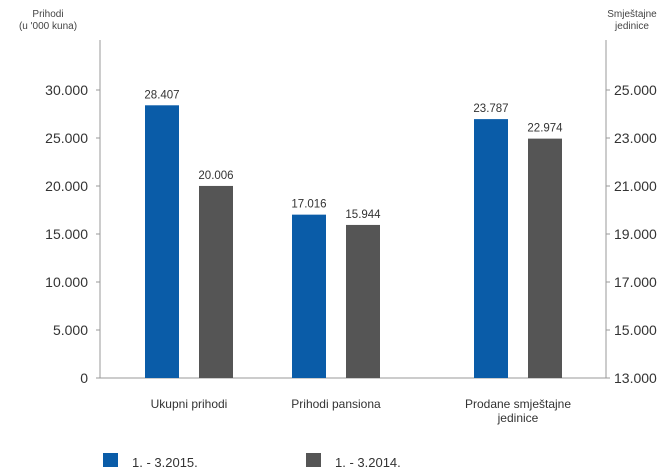  What do you see at coordinates (545, 129) in the screenshot?
I see `data-label: 22.974` at bounding box center [545, 129].